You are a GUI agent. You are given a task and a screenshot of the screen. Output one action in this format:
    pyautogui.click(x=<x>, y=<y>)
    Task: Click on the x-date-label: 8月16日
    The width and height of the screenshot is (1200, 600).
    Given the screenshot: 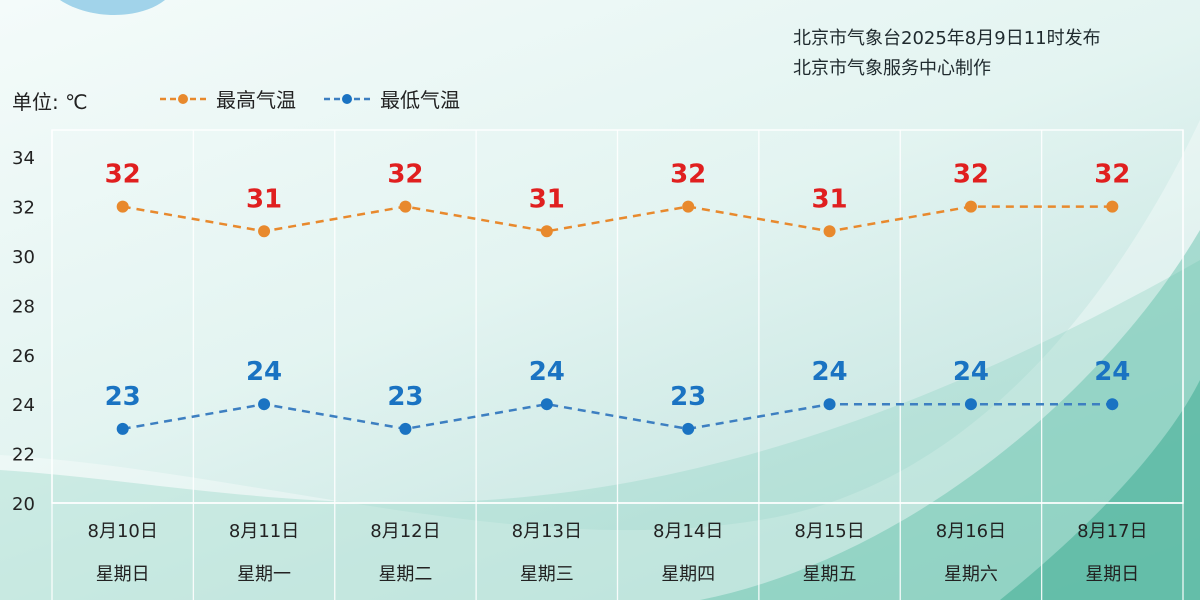 What is the action you would take?
    pyautogui.click(x=971, y=531)
    